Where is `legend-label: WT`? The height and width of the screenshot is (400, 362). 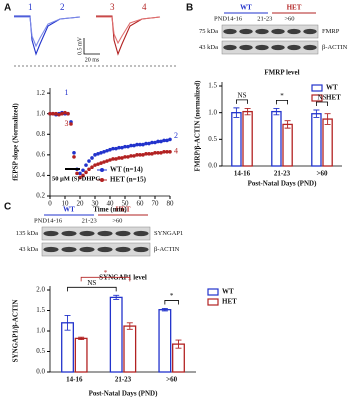 legend-label: WT is located at coordinates (332, 88).